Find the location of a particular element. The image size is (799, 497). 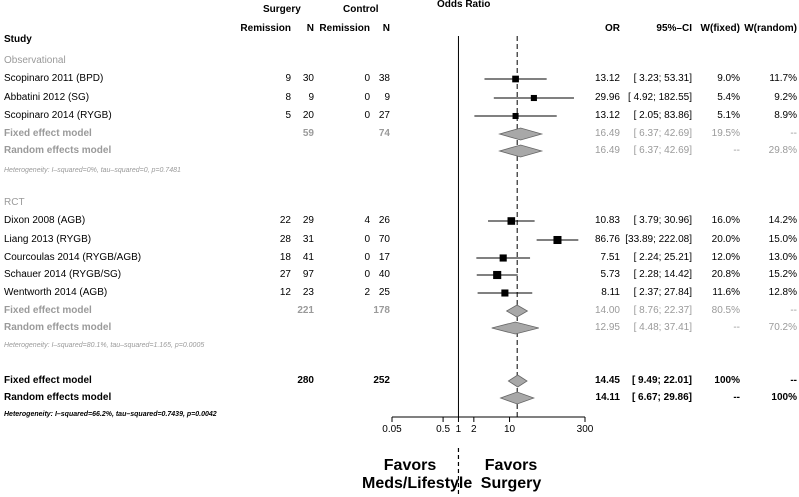

header-surgery-remission: Remission is located at coordinates (265, 28).